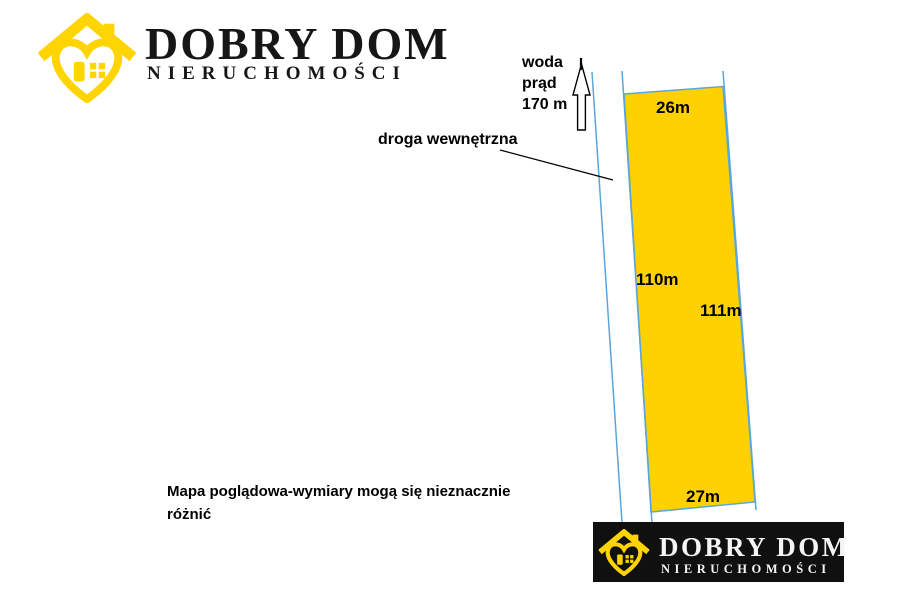 The image size is (904, 603). What do you see at coordinates (277, 73) in the screenshot?
I see `brand-subtitle: NIERUCHOMOŚCI` at bounding box center [277, 73].